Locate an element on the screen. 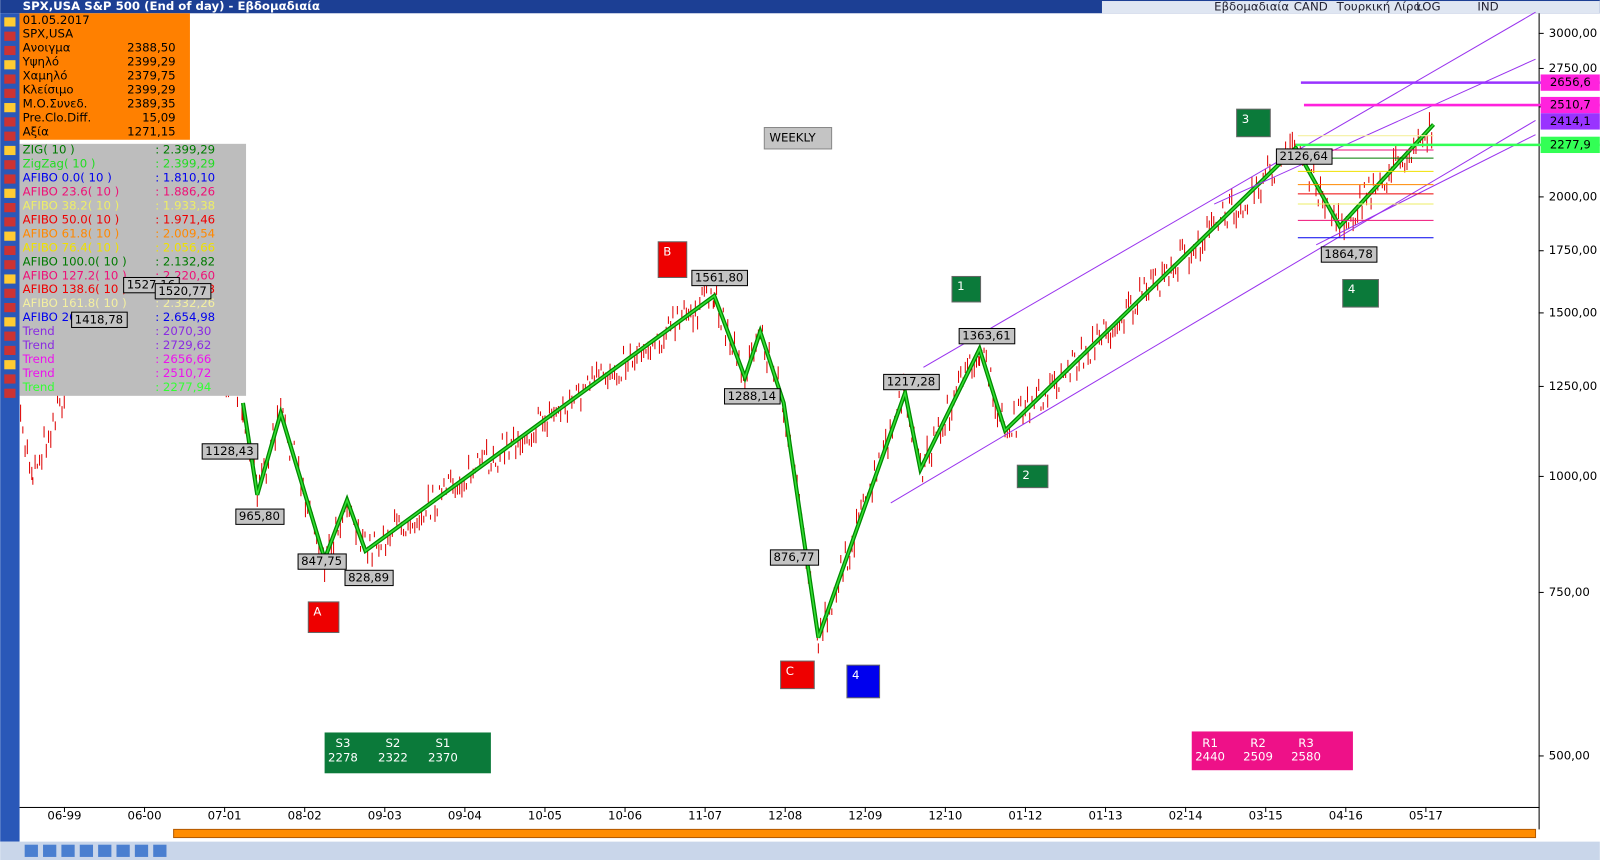 The height and width of the screenshot is (860, 1600). pivot-value: 2440 is located at coordinates (1210, 756).